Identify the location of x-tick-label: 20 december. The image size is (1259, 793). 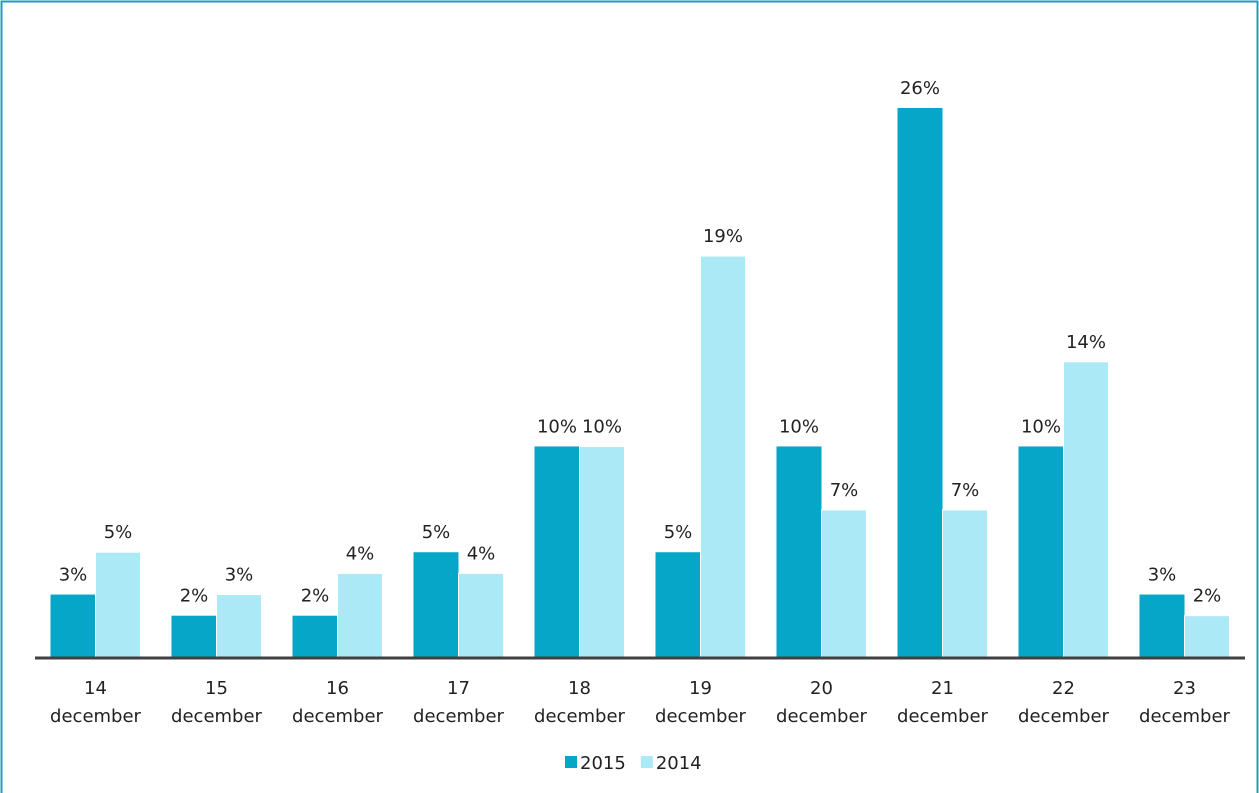
(822, 702).